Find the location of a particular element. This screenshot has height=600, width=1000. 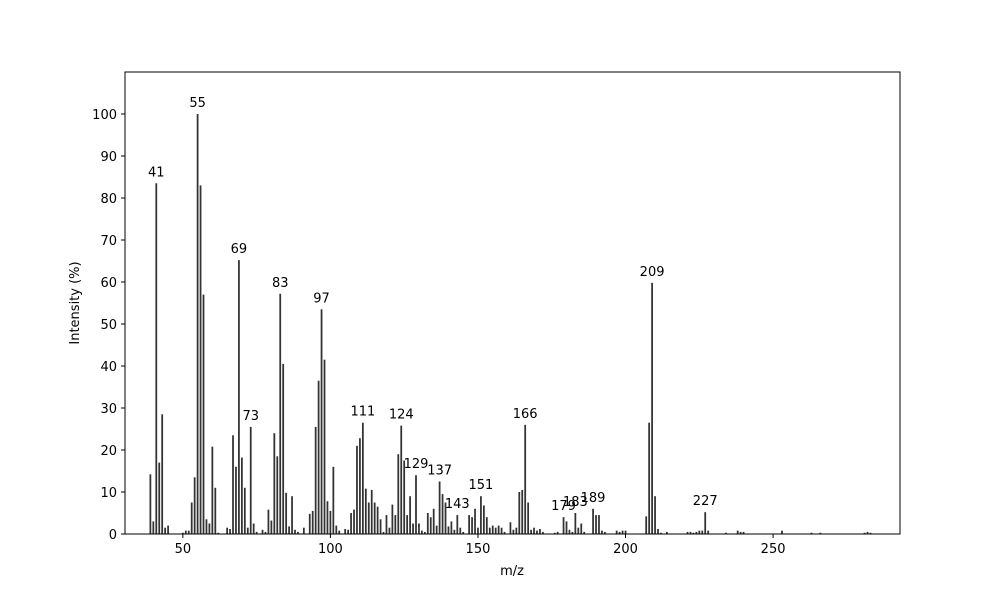

peak-label: 209 is located at coordinates (652, 272).